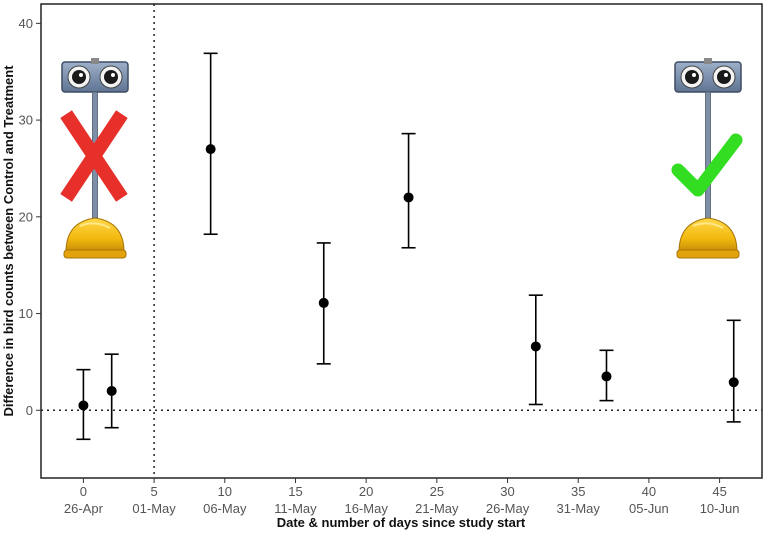 Image resolution: width=768 pixels, height=533 pixels. What do you see at coordinates (153, 491) in the screenshot?
I see `x-tick-label: 5` at bounding box center [153, 491].